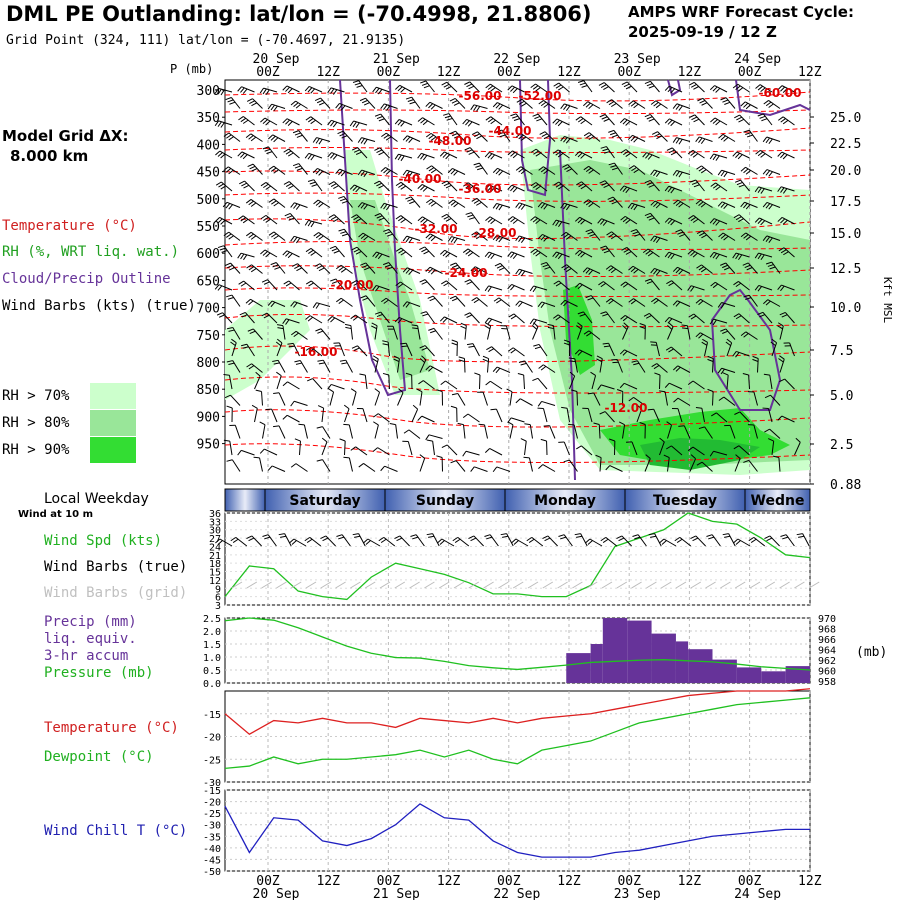  What do you see at coordinates (208, 254) in the screenshot?
I see `pressure-tick-600: 600` at bounding box center [208, 254].